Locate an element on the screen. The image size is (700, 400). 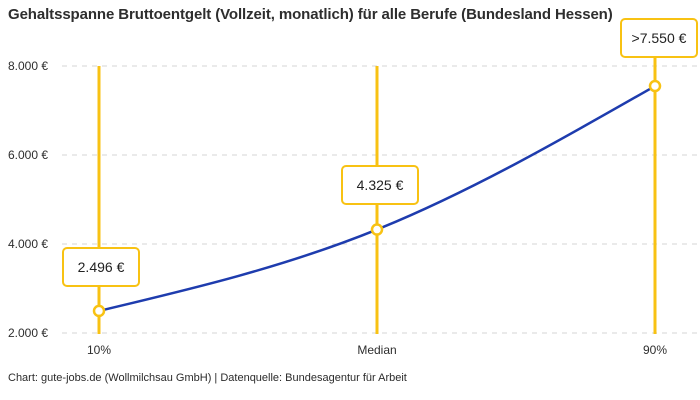
marker-Median is located at coordinates (377, 229).